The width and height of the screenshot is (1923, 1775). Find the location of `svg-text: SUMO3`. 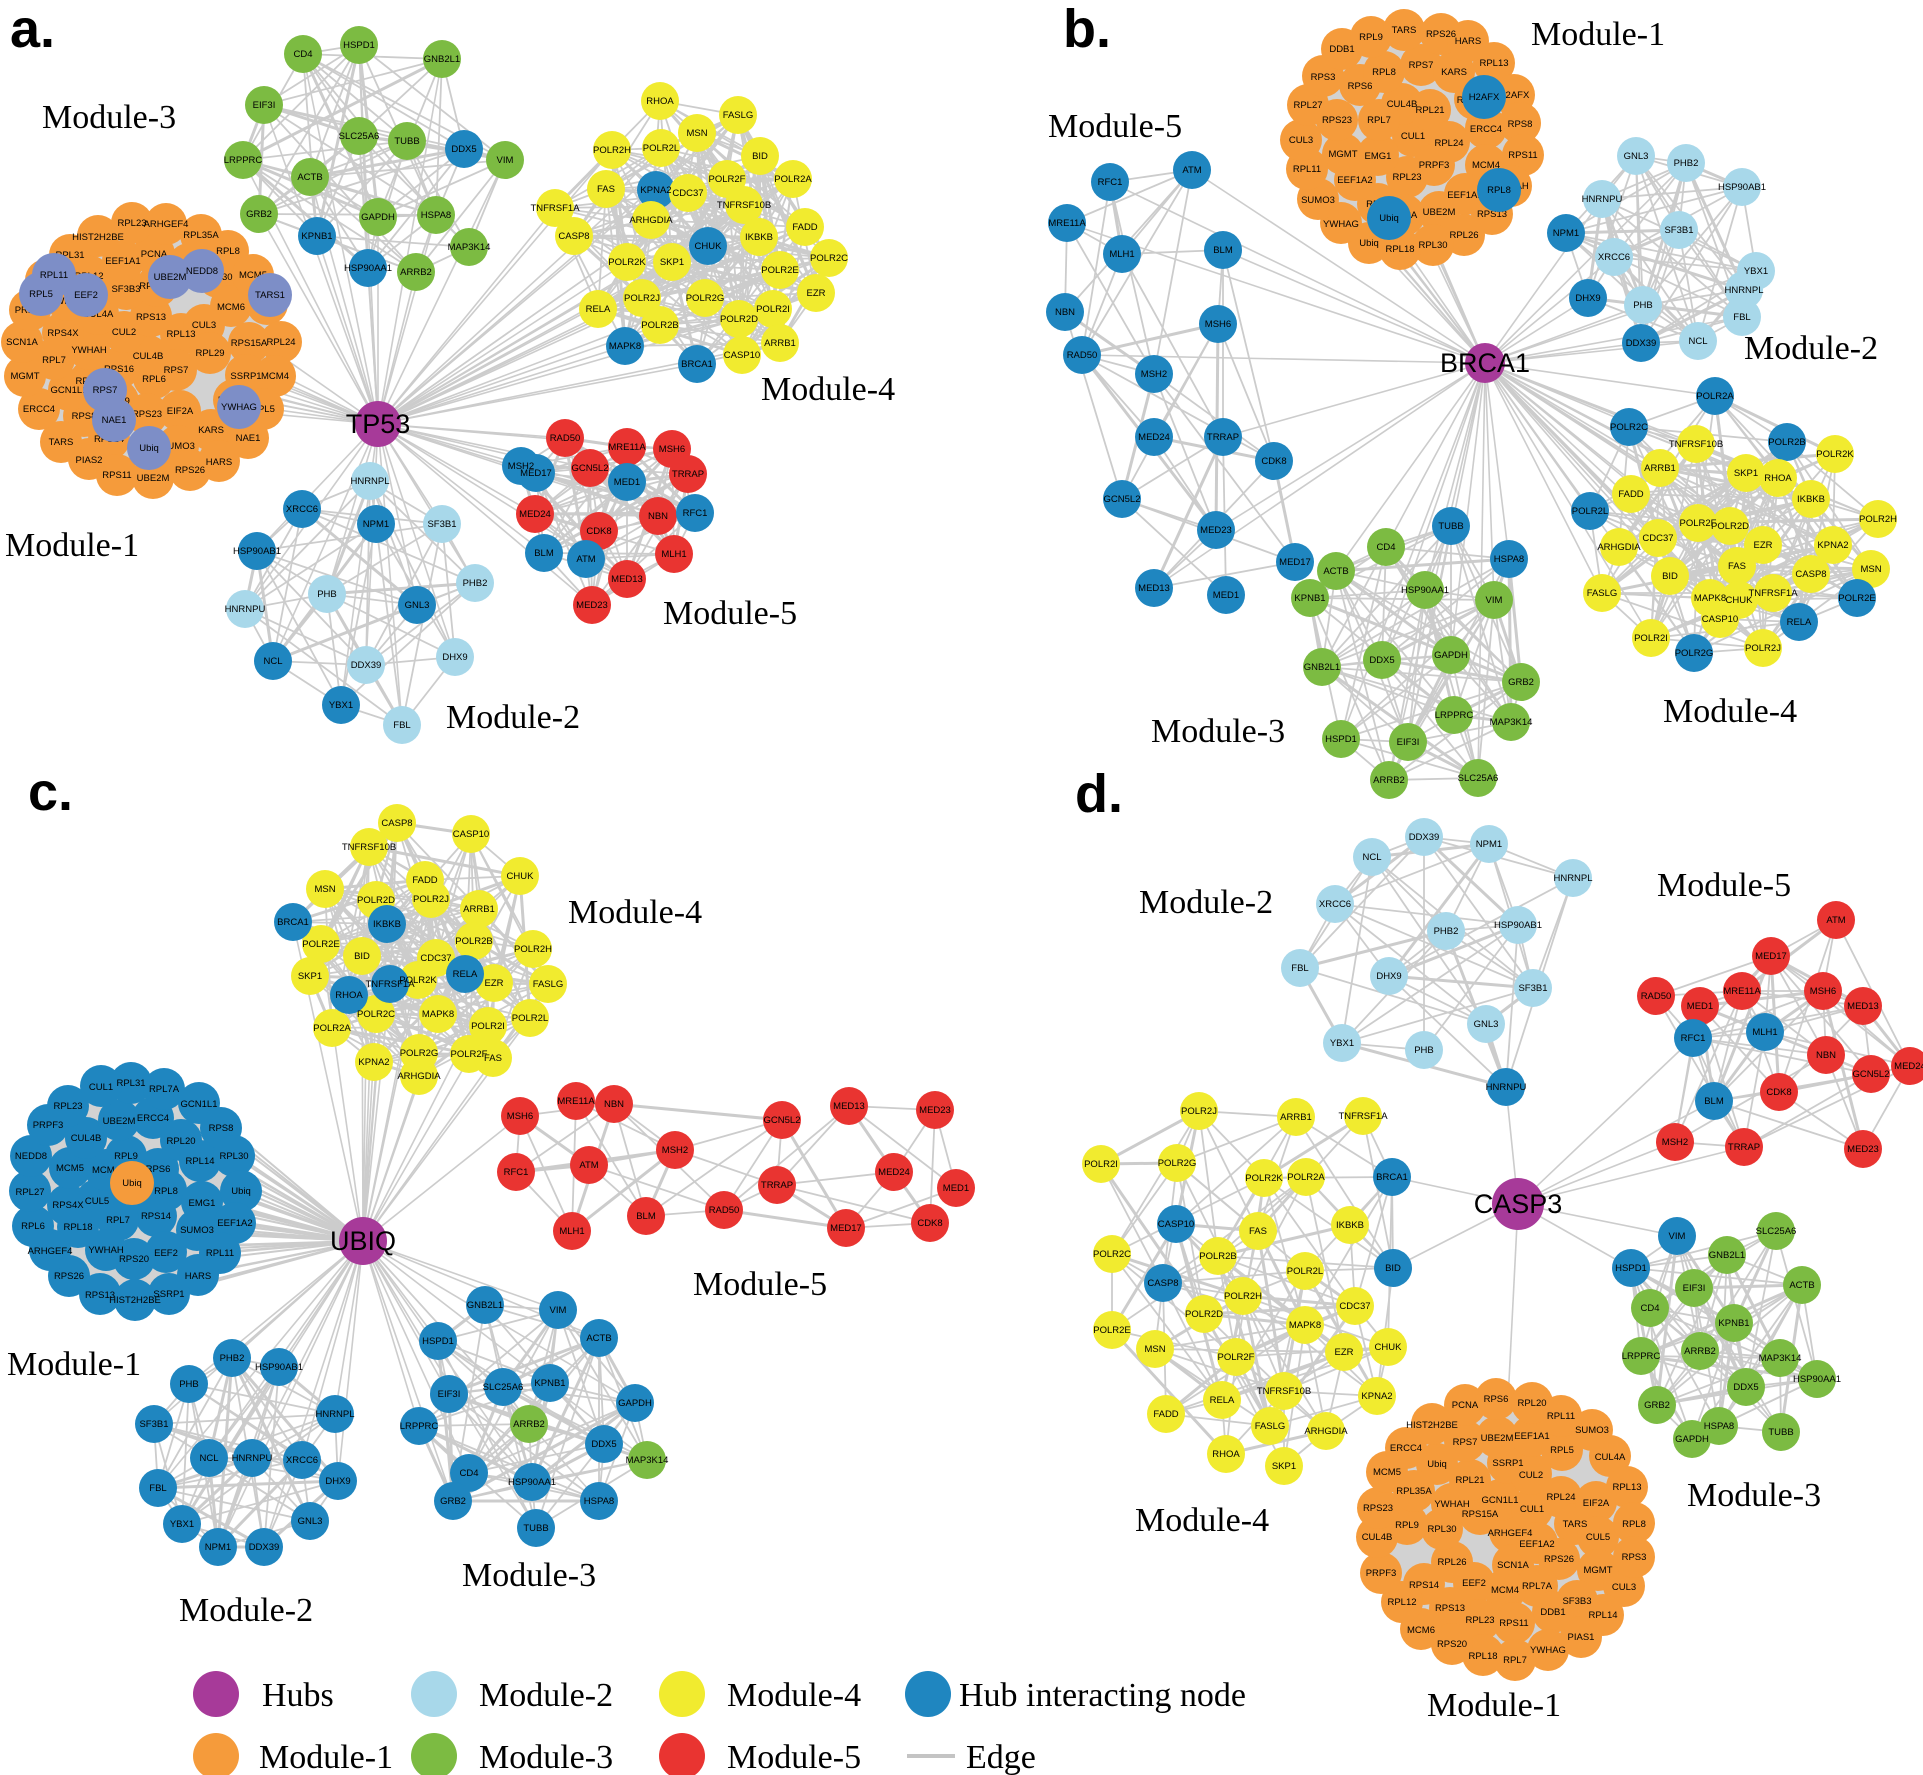

svg-text: SUMO3 is located at coordinates (197, 1230).